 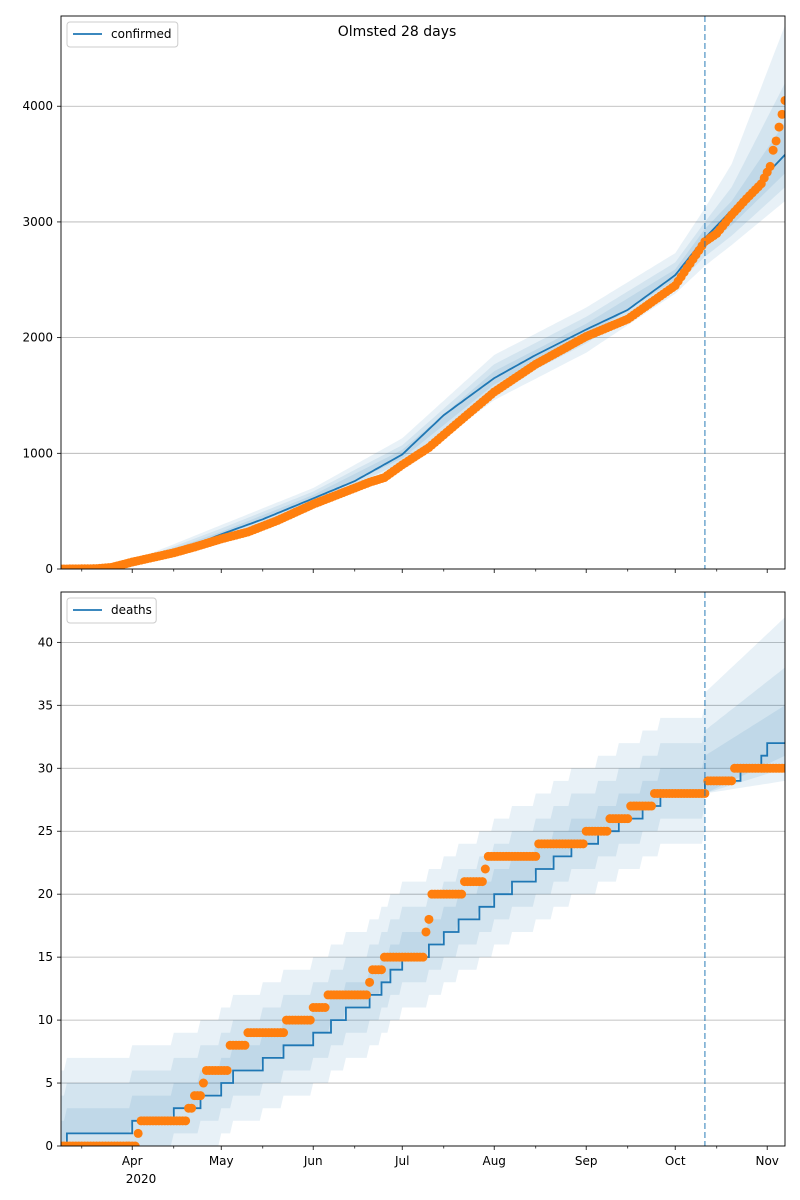 I want to click on y-tick-label: 15, so click(x=45, y=957).